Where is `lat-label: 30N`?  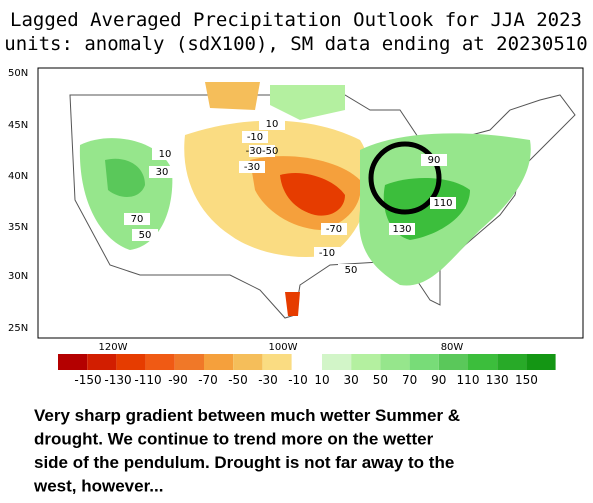 lat-label: 30N is located at coordinates (18, 276).